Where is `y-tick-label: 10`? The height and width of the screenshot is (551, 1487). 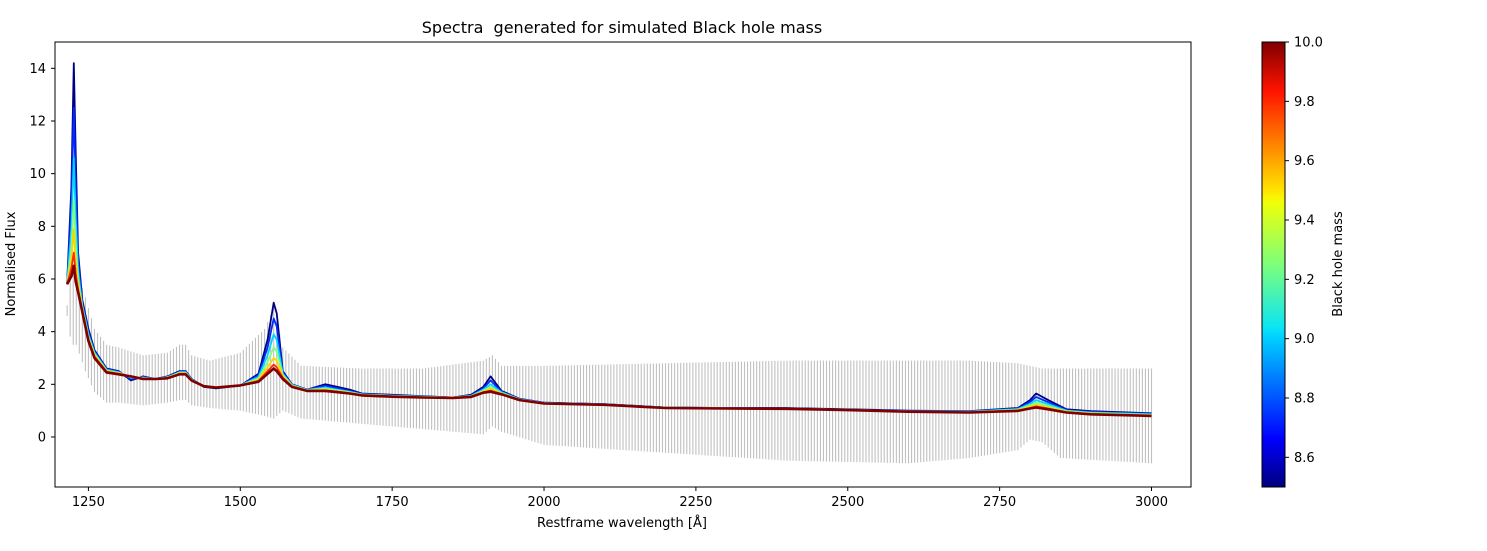 y-tick-label: 10 is located at coordinates (37, 174).